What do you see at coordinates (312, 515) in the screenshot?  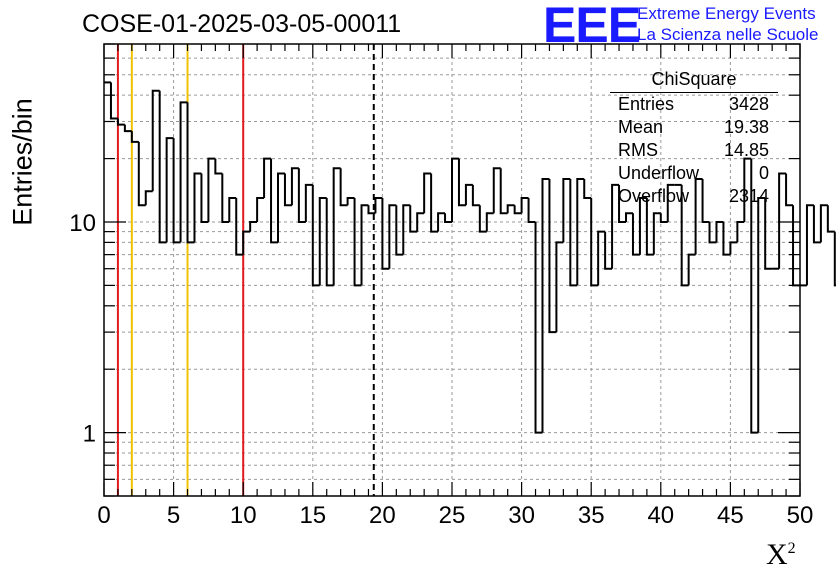 I see `x-tick-label: 15` at bounding box center [312, 515].